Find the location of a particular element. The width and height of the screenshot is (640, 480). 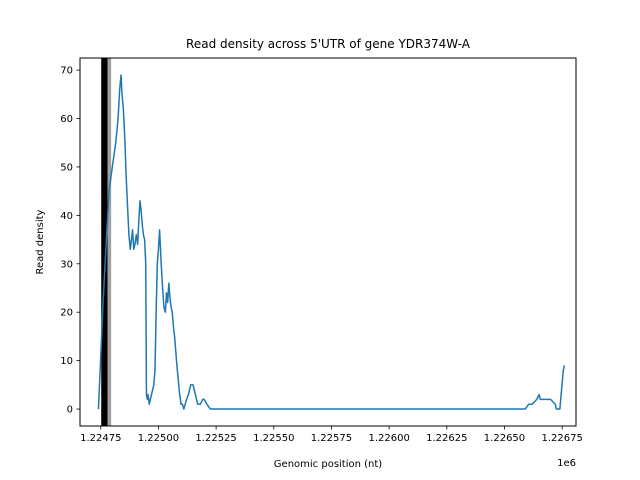

y-tick-label: 20 is located at coordinates (66, 313).